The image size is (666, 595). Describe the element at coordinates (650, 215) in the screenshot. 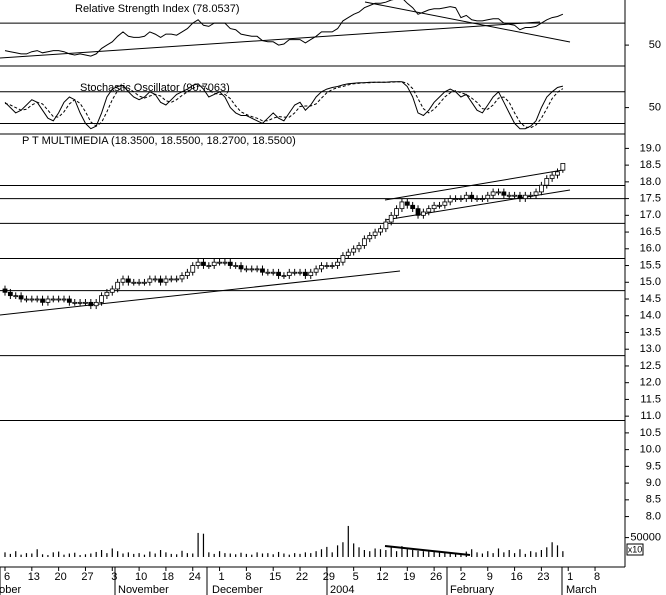

I see `y-tick-label: 17.0` at that location.